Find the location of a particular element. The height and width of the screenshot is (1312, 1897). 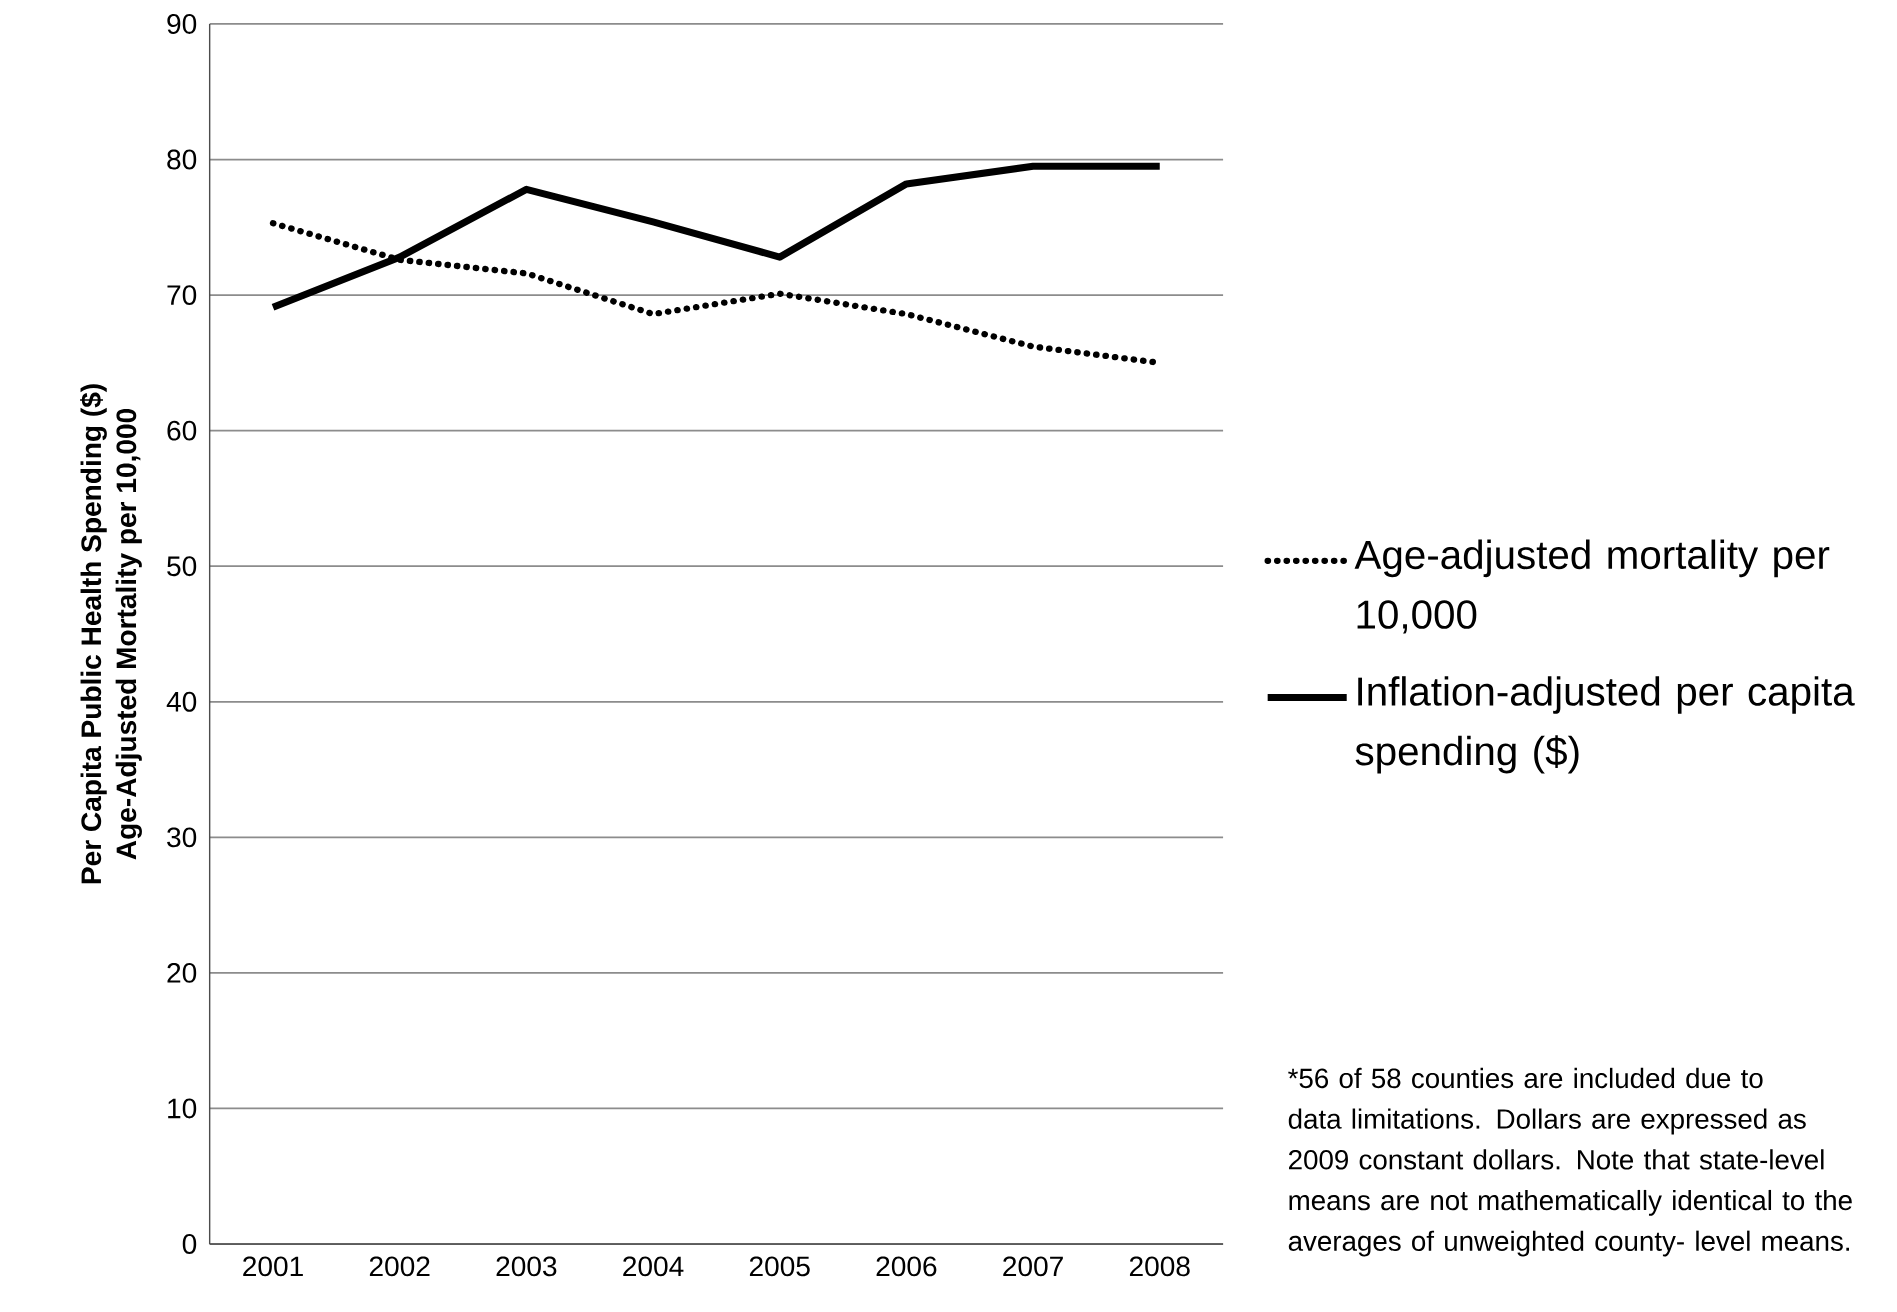

legend-label: Age-adjusted mortality per 10,000 is located at coordinates (1592, 586).